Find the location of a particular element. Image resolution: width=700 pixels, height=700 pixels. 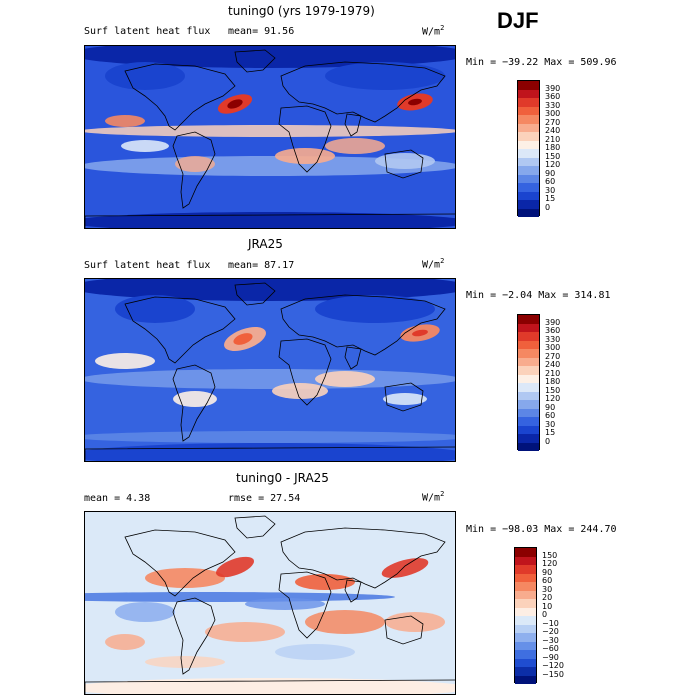

colorbar-label: −150 is located at coordinates (553, 674).